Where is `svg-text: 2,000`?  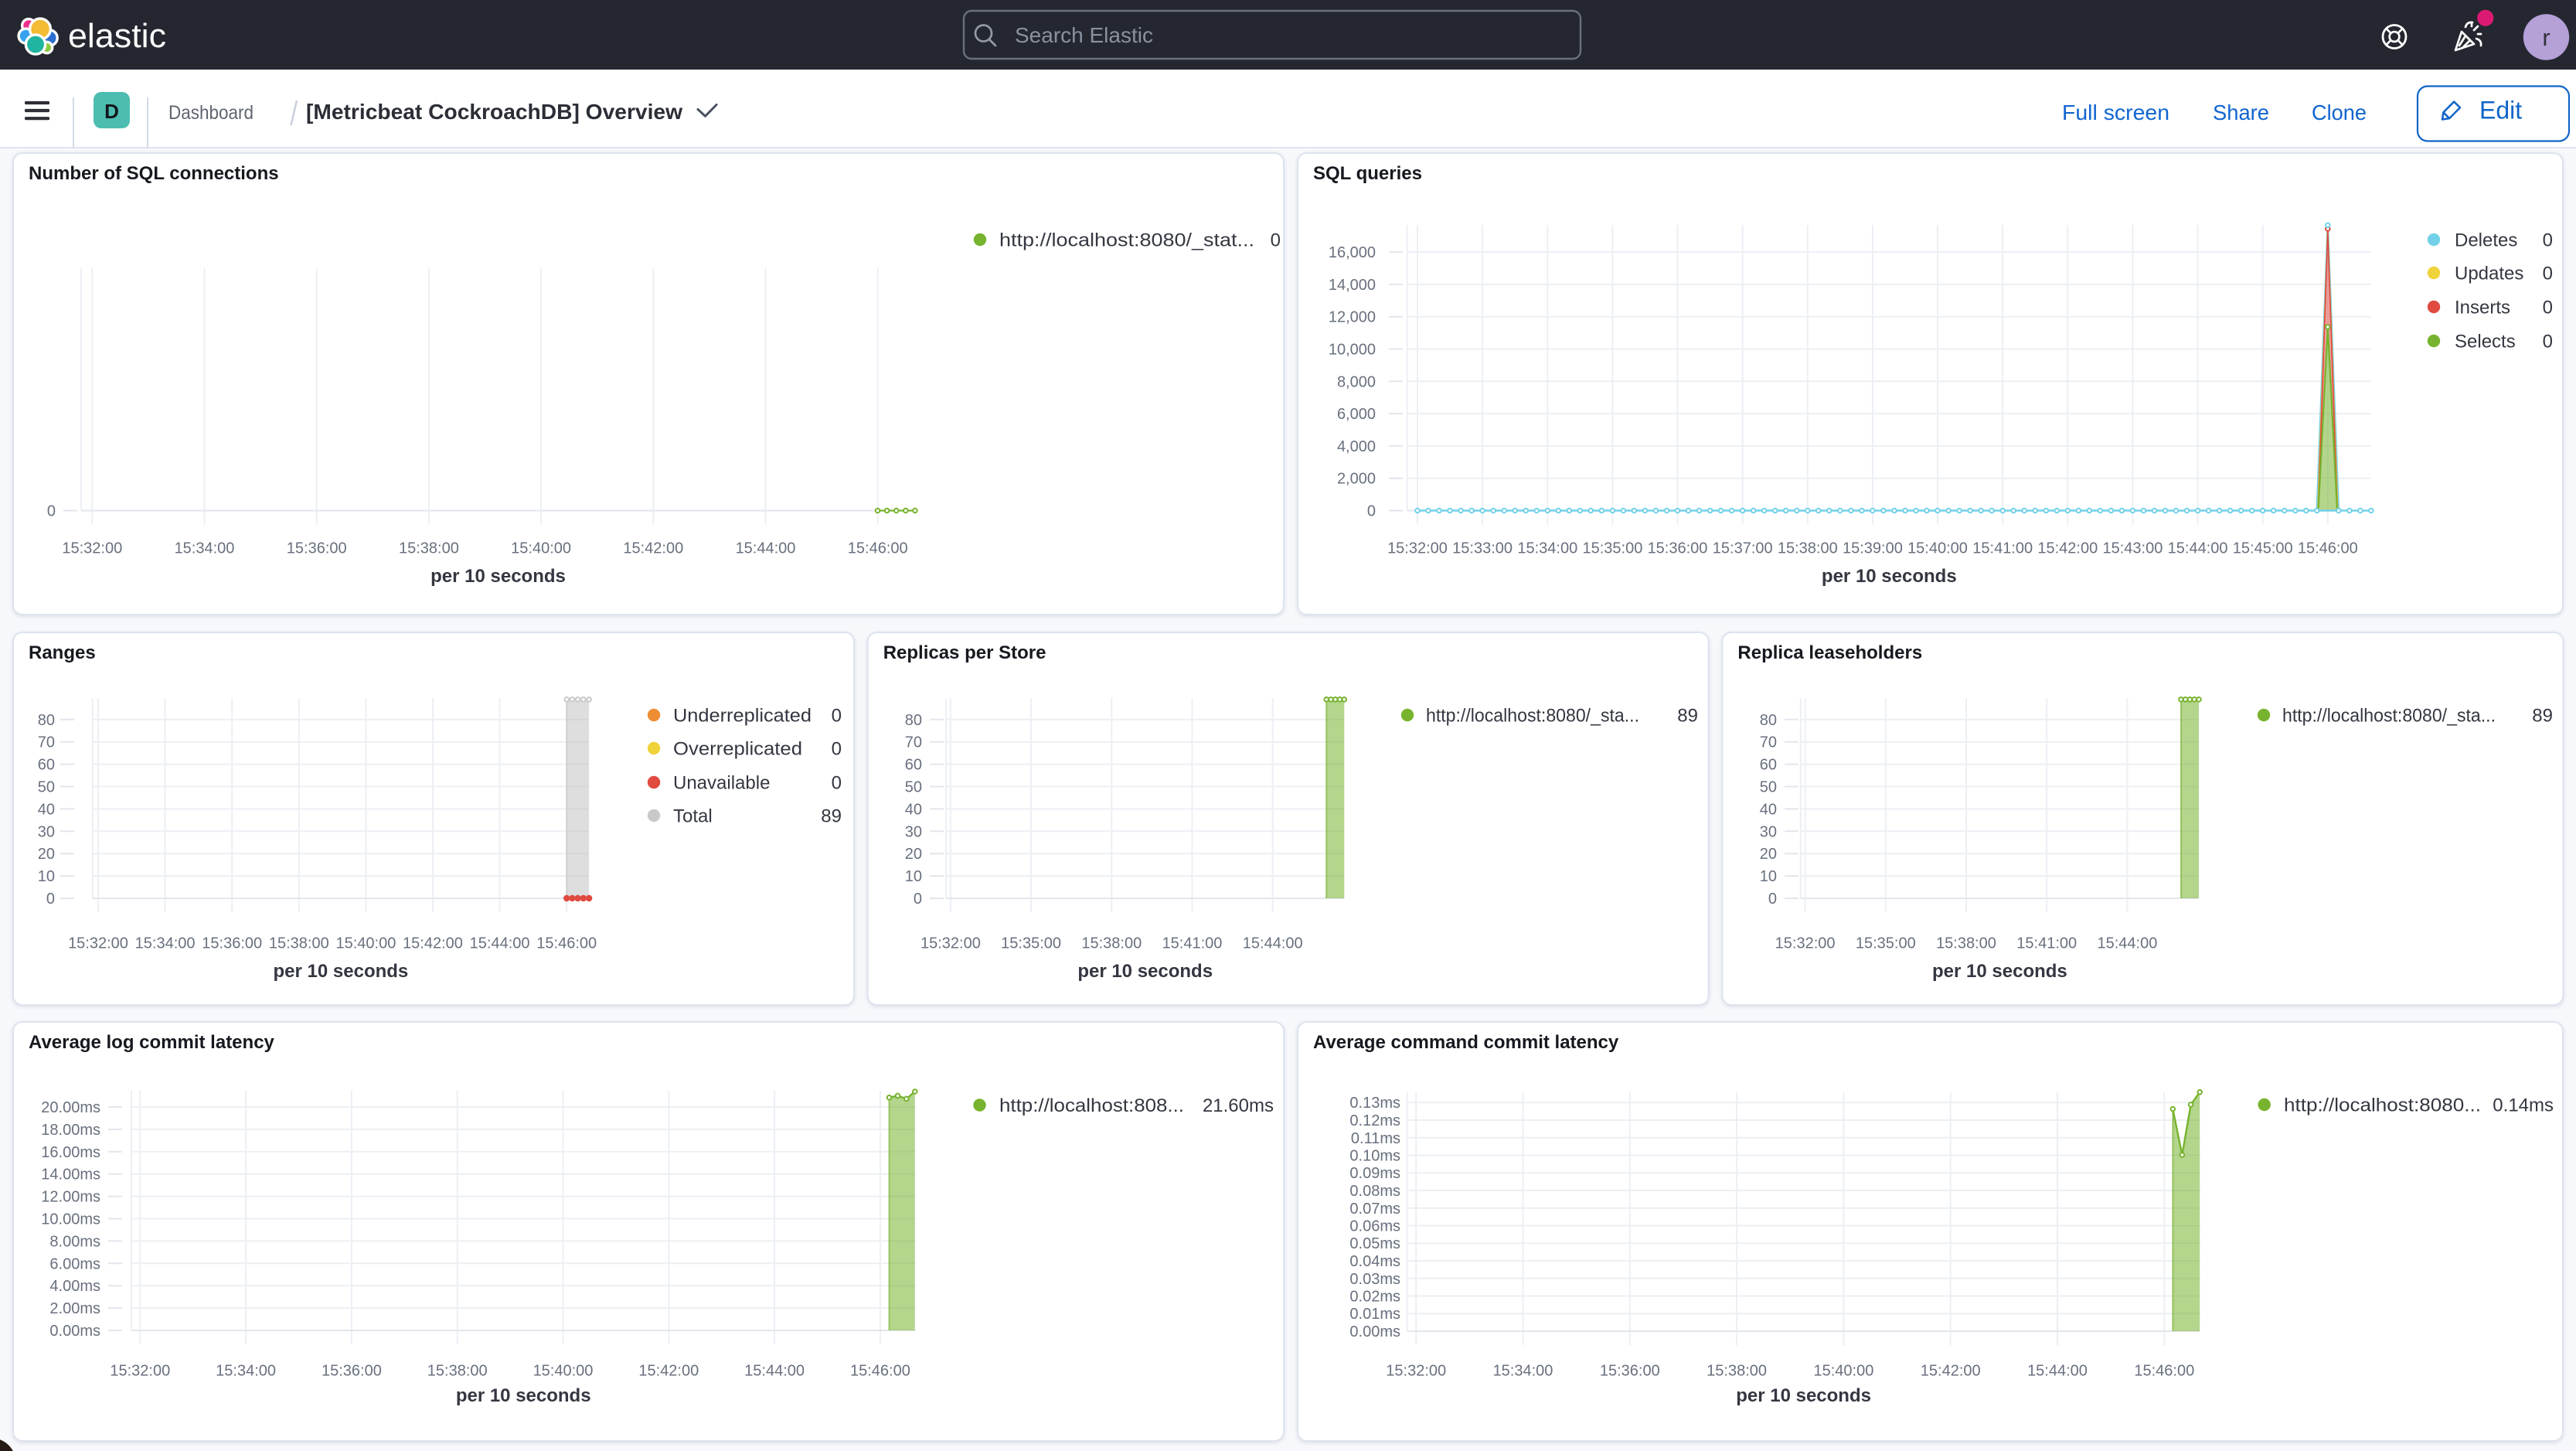
svg-text: 2,000 is located at coordinates (1356, 479).